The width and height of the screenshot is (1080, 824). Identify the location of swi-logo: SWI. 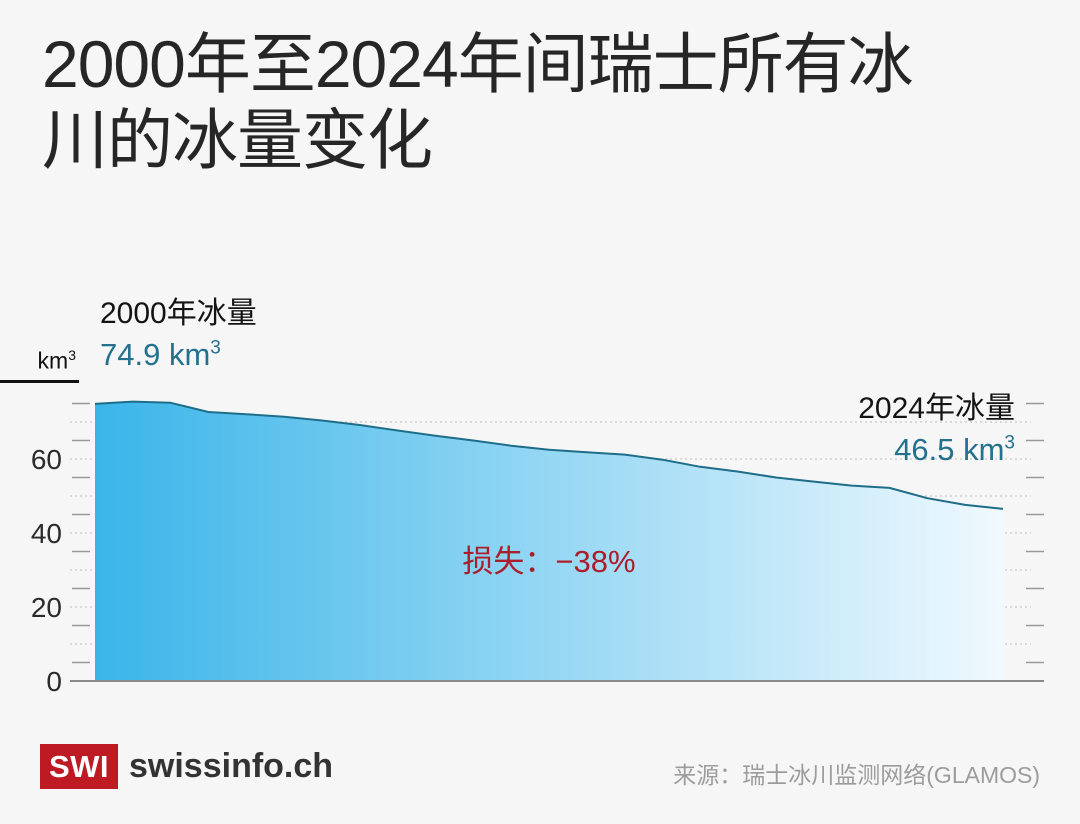
(79, 766).